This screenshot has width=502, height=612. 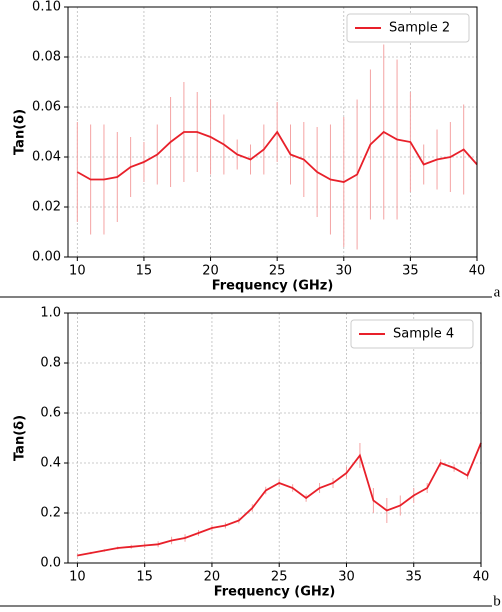 I want to click on panel-label: a, so click(x=497, y=292).